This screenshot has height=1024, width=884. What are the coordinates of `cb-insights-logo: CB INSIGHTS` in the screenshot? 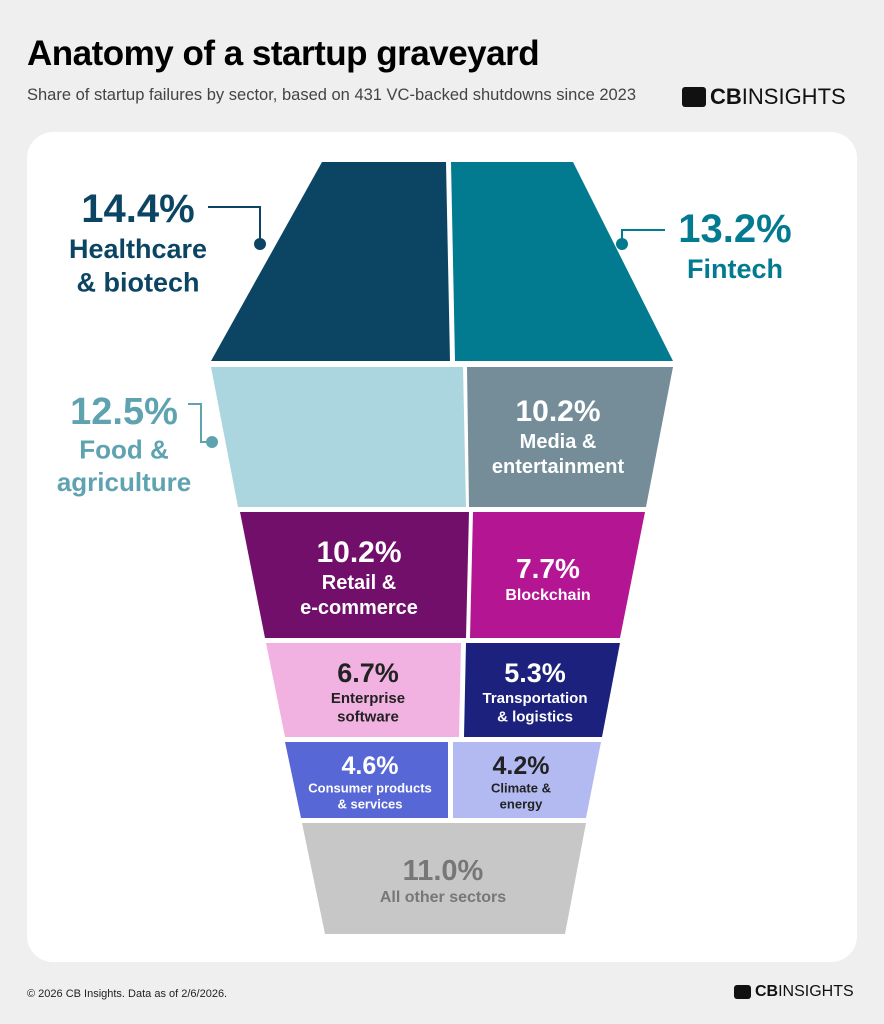 It's located at (764, 97).